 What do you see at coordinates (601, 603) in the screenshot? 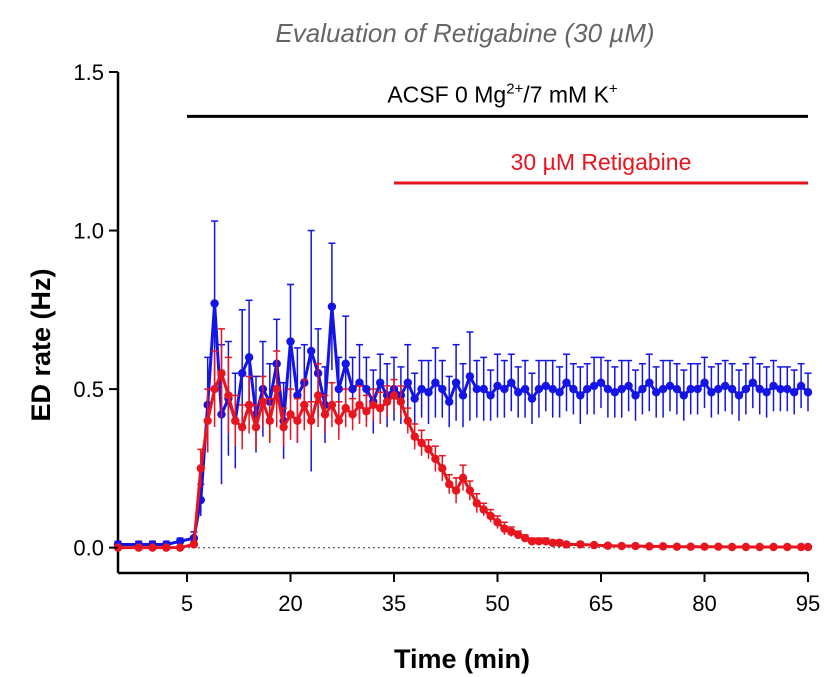
I see `x-tick-label: 65` at bounding box center [601, 603].